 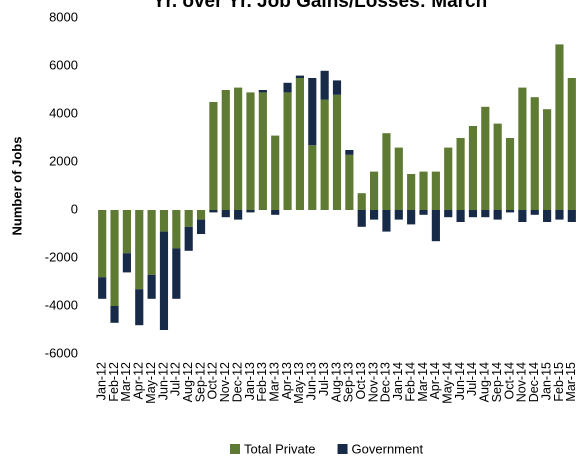 What do you see at coordinates (386, 382) in the screenshot?
I see `x-tick-label: Dec-13` at bounding box center [386, 382].